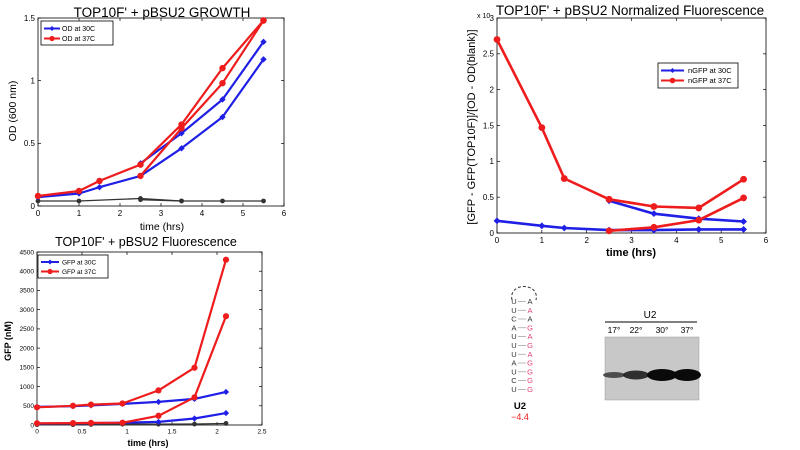  I want to click on y-tick-label: 1.5, so click(489, 125).